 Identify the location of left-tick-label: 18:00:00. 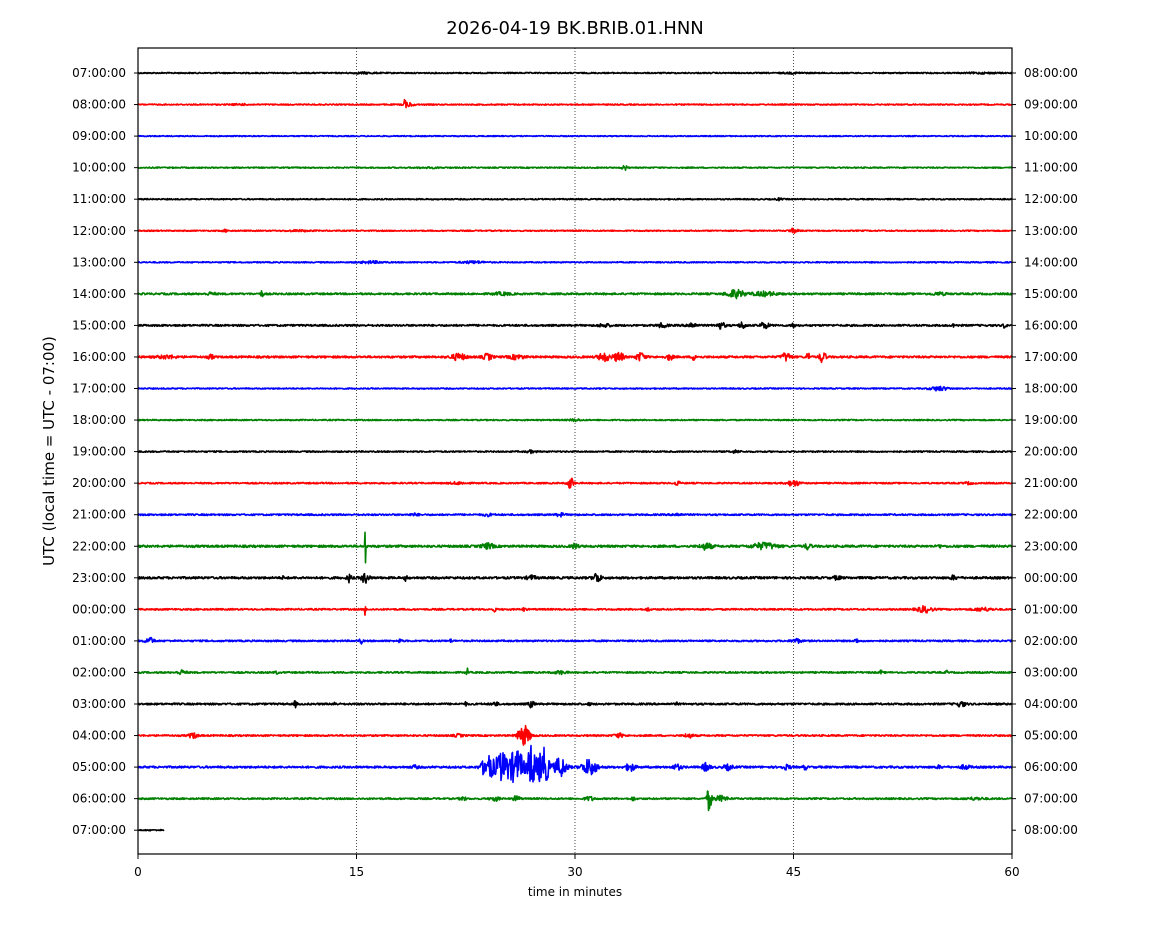
(99, 420).